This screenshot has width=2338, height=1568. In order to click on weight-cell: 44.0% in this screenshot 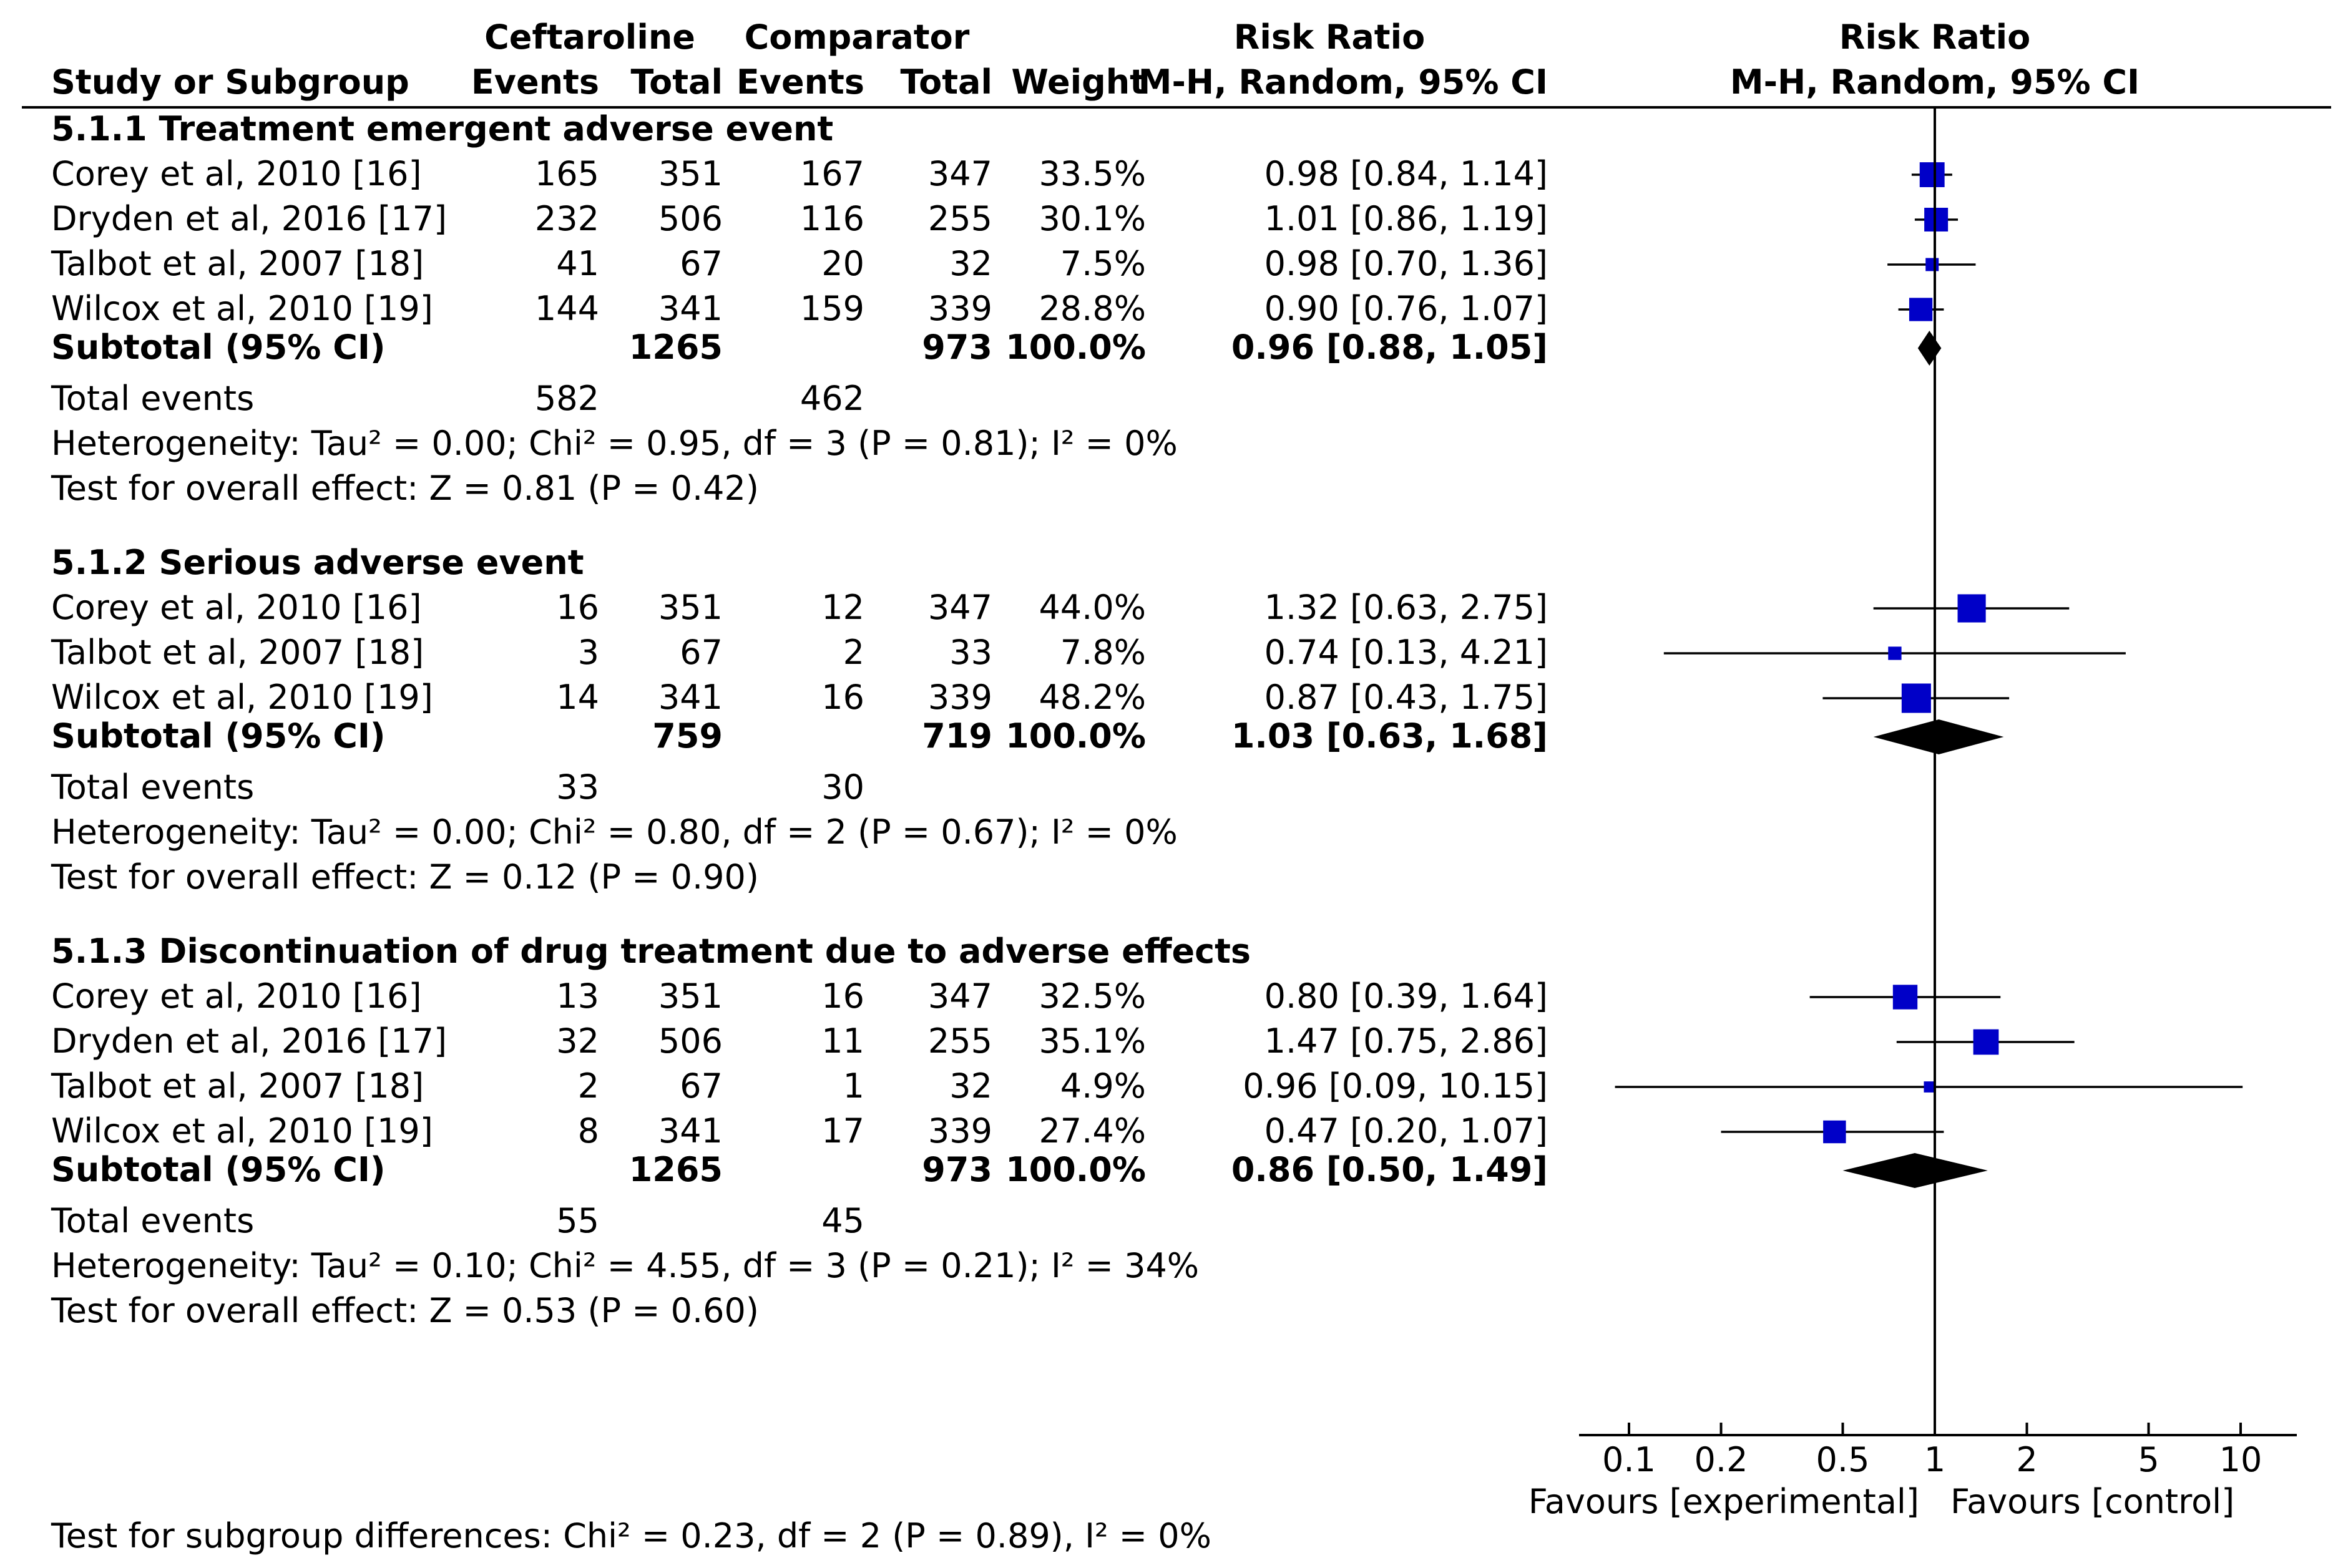, I will do `click(1092, 607)`.